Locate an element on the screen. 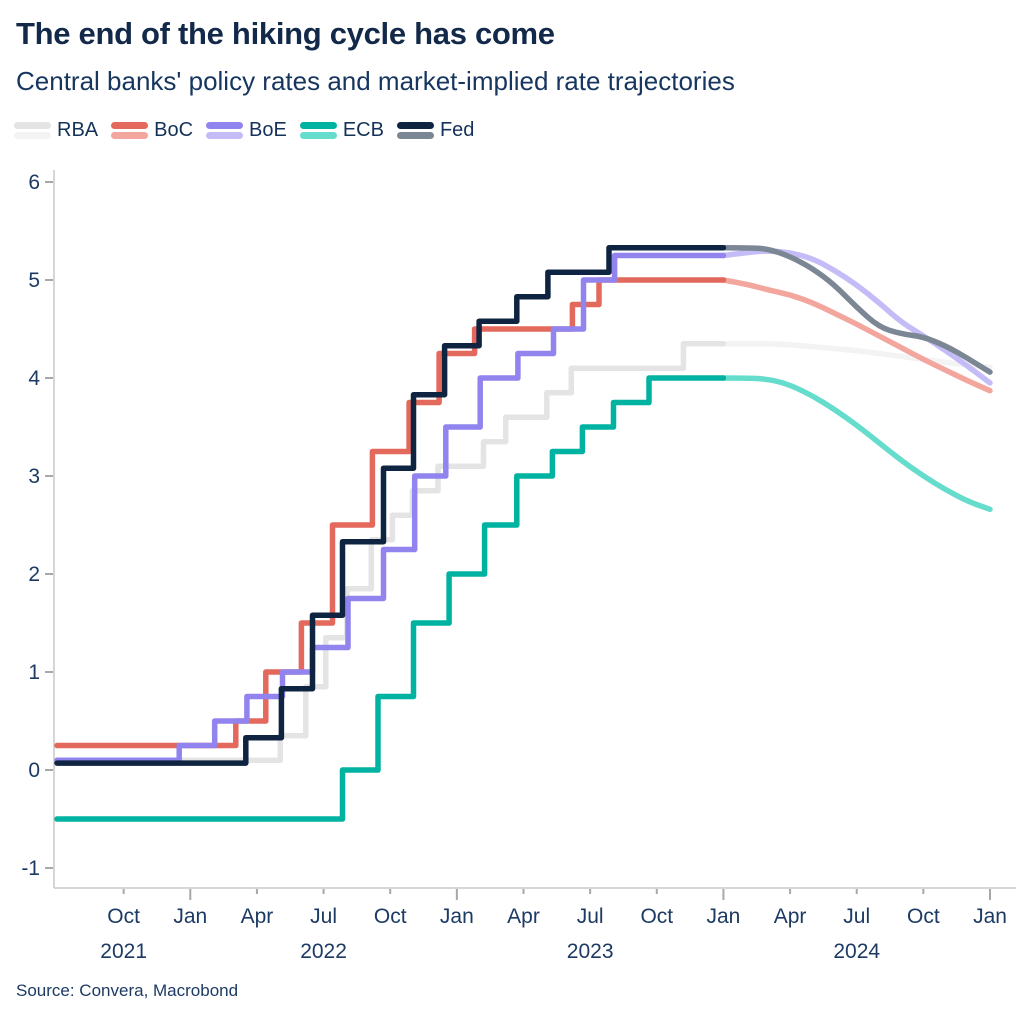 This screenshot has width=1022, height=1024. legend-item-fed: Fed is located at coordinates (435, 130).